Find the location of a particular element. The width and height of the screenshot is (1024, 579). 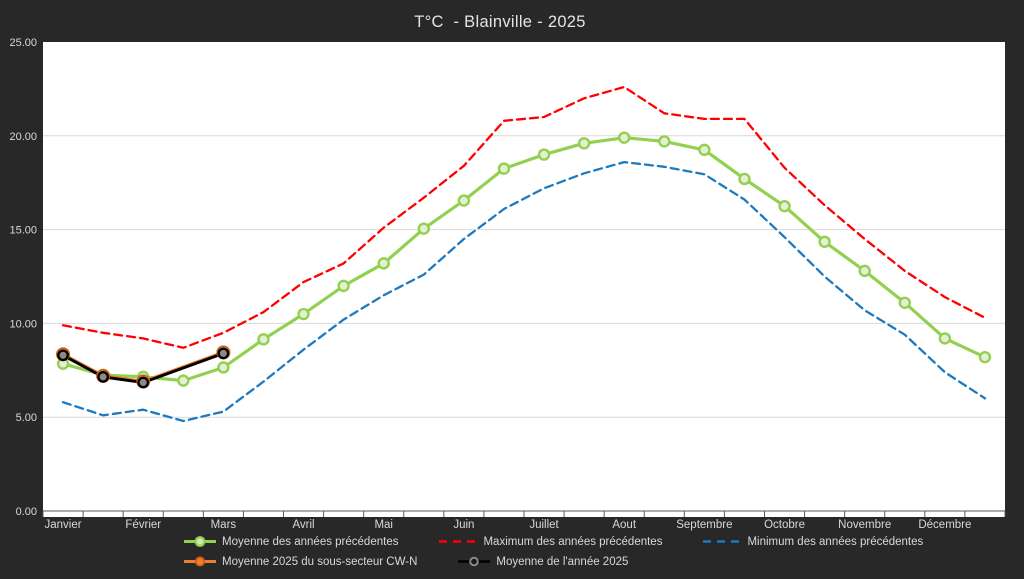

y-axis-label: 25.00 is located at coordinates (23, 43).